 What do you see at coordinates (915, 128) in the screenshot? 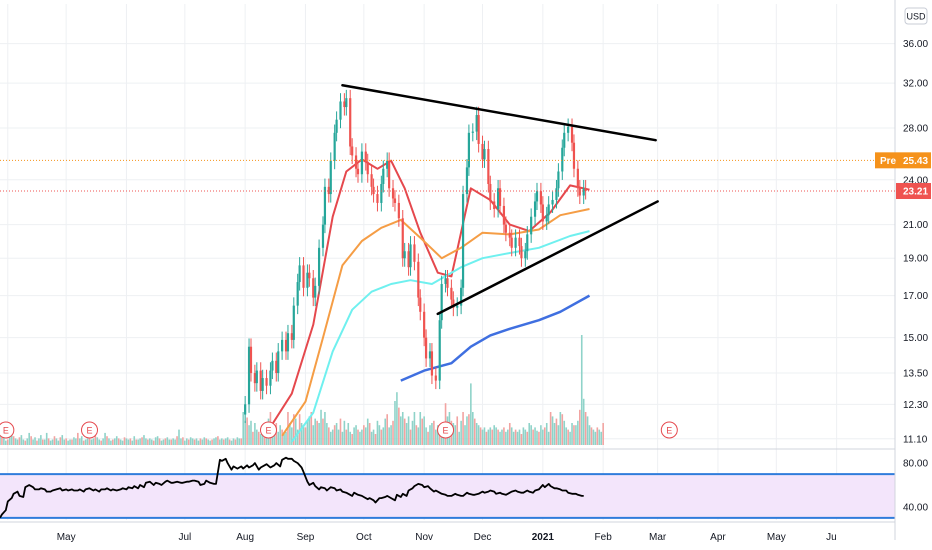
I see `price-tick-label: 28.00` at bounding box center [915, 128].